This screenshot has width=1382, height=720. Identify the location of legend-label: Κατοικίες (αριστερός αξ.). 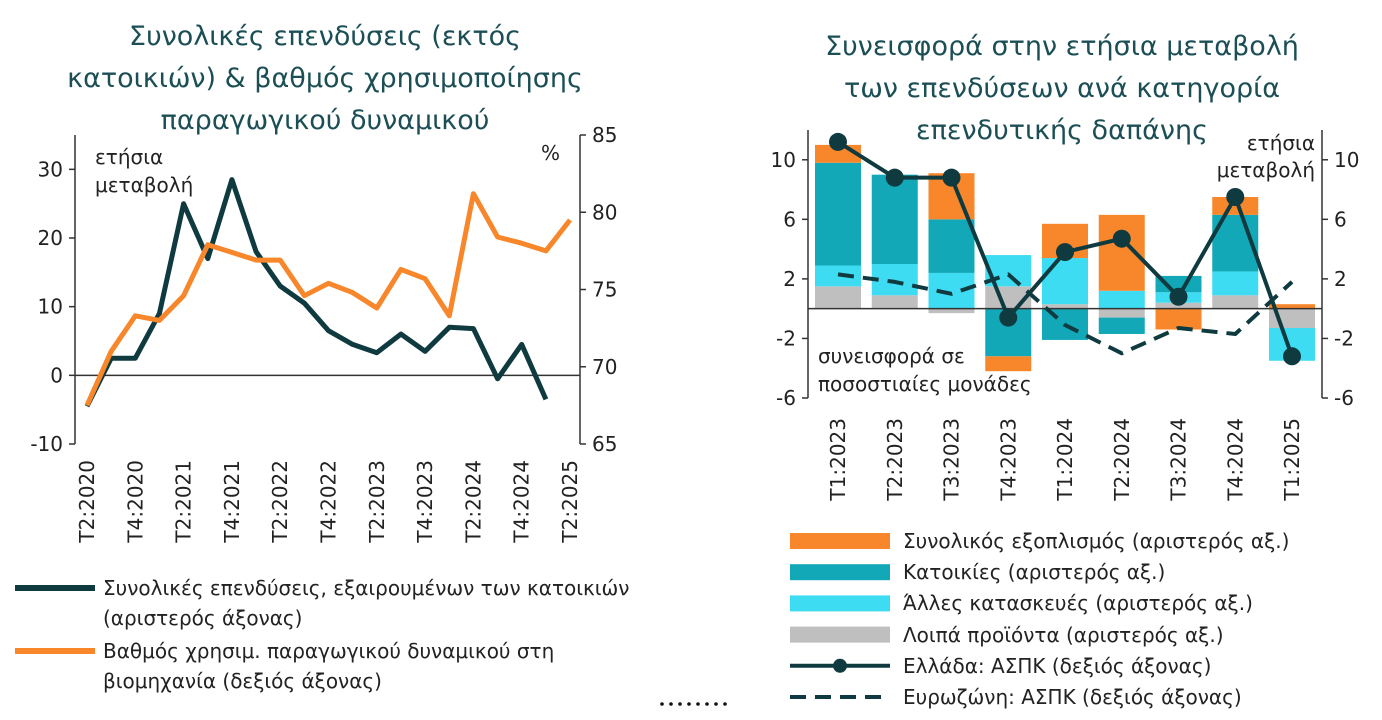
(1034, 572).